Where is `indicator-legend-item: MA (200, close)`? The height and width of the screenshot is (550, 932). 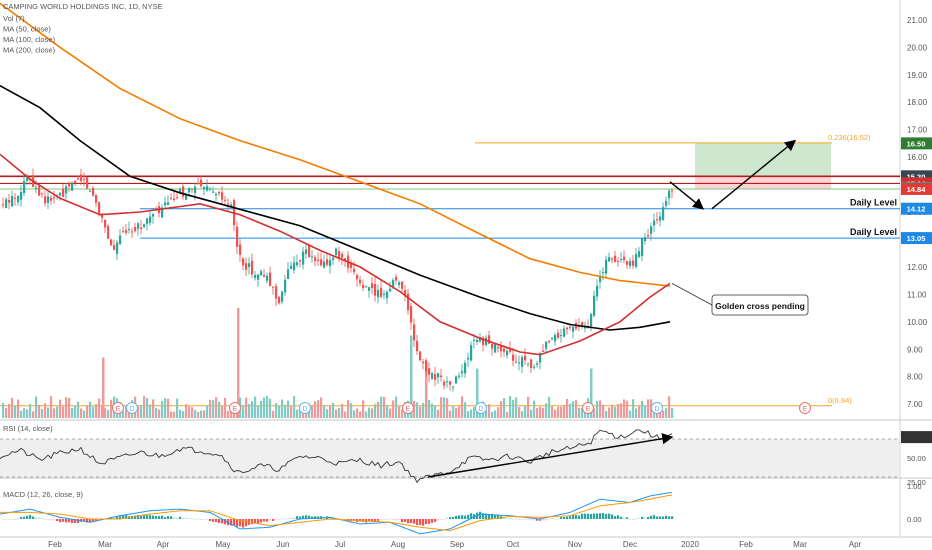 indicator-legend-item: MA (200, close) is located at coordinates (29, 50).